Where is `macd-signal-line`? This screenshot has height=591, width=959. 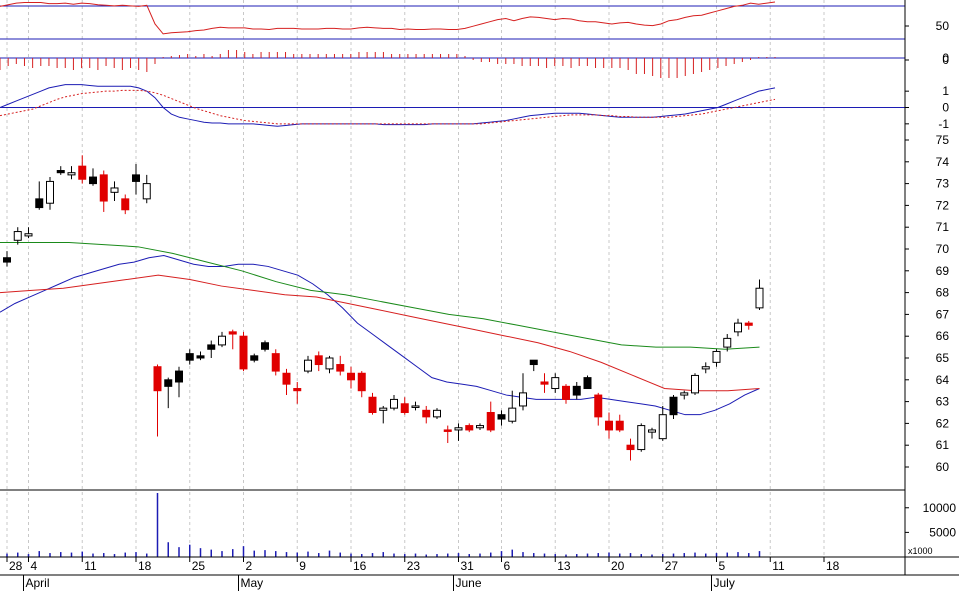 macd-signal-line is located at coordinates (388, 107).